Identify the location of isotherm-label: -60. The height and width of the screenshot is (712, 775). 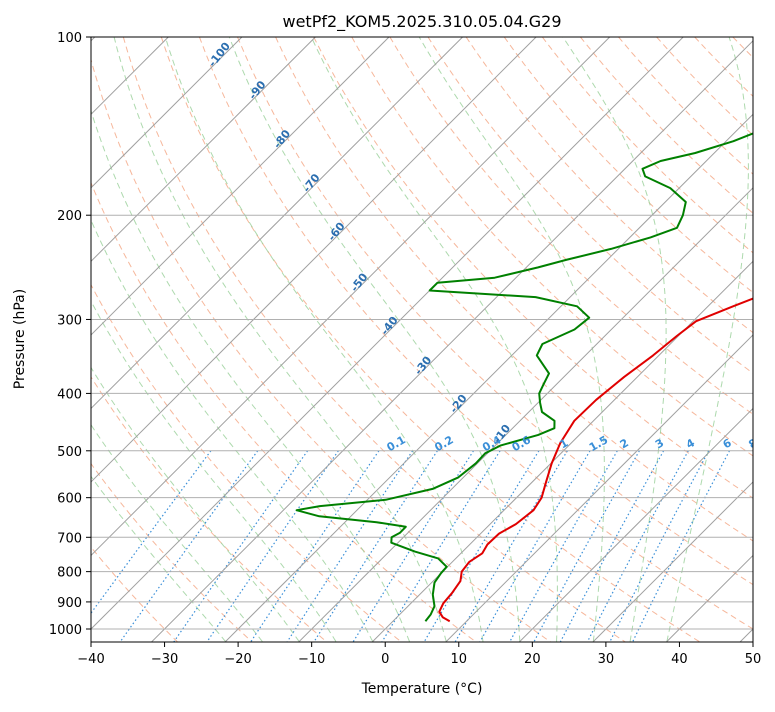
(336, 232).